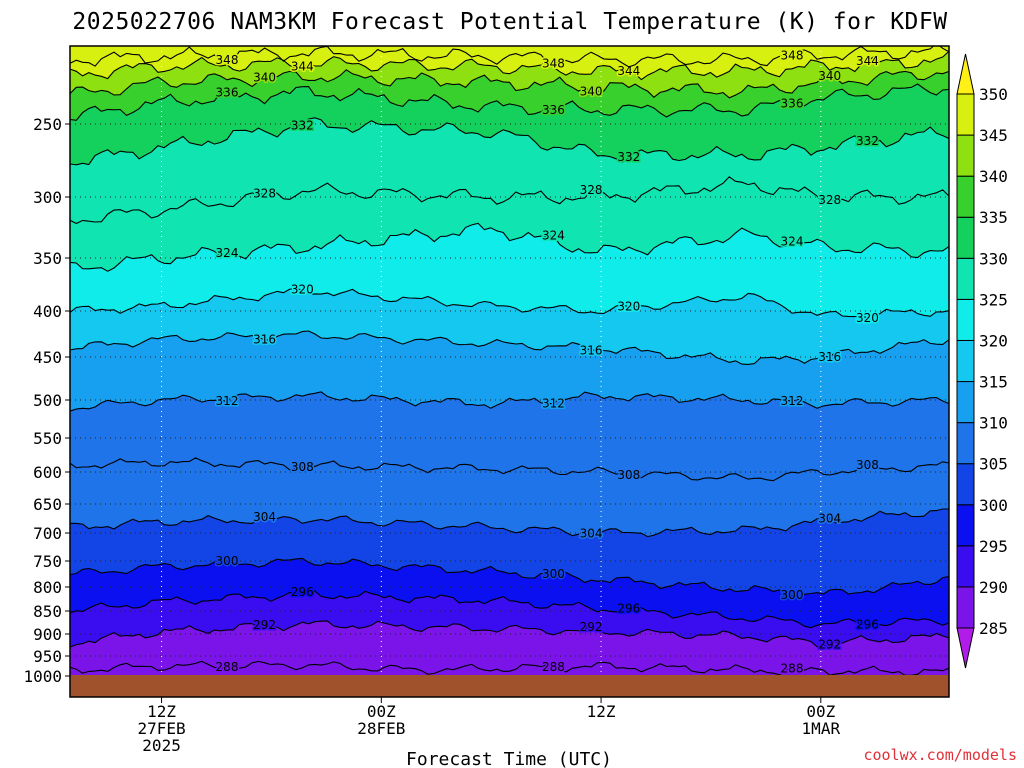 The width and height of the screenshot is (1024, 768). I want to click on colorbar-label: 295, so click(993, 546).